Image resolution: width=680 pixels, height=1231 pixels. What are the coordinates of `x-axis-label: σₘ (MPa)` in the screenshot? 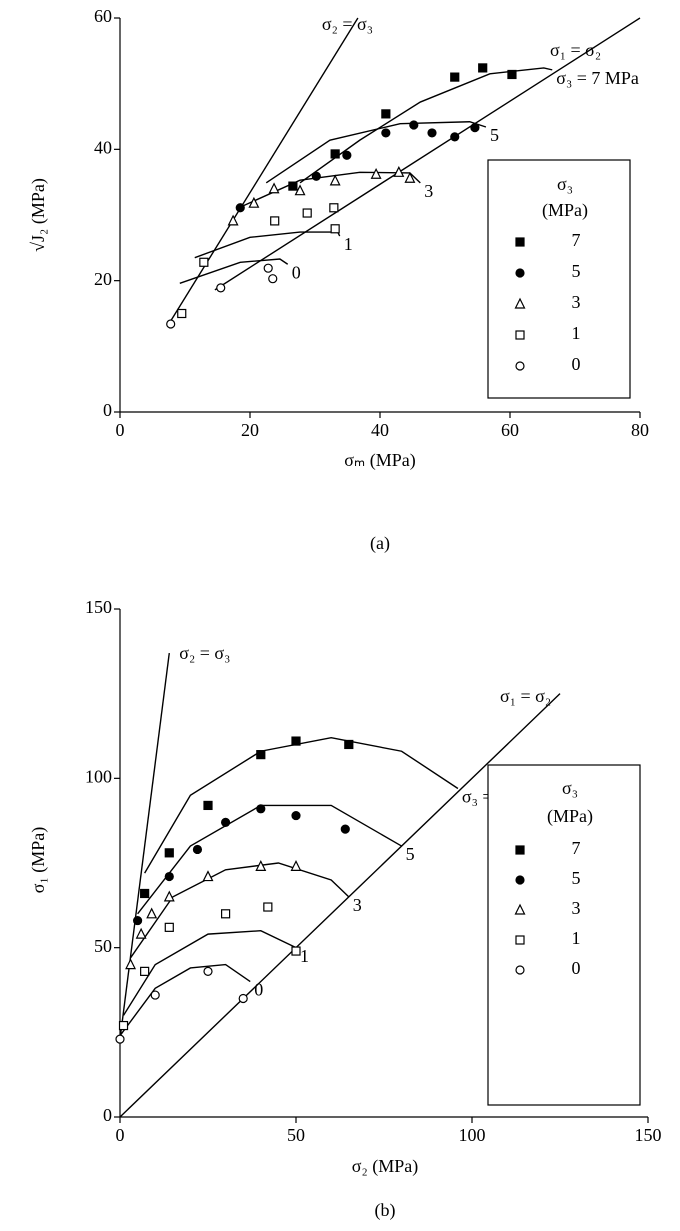 It's located at (379, 460).